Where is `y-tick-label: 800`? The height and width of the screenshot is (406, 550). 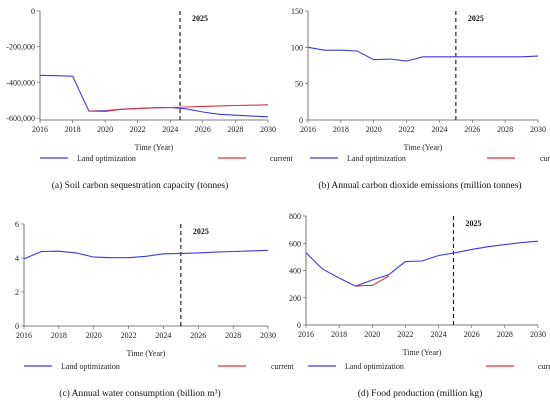
y-tick-label: 800 is located at coordinates (295, 216).